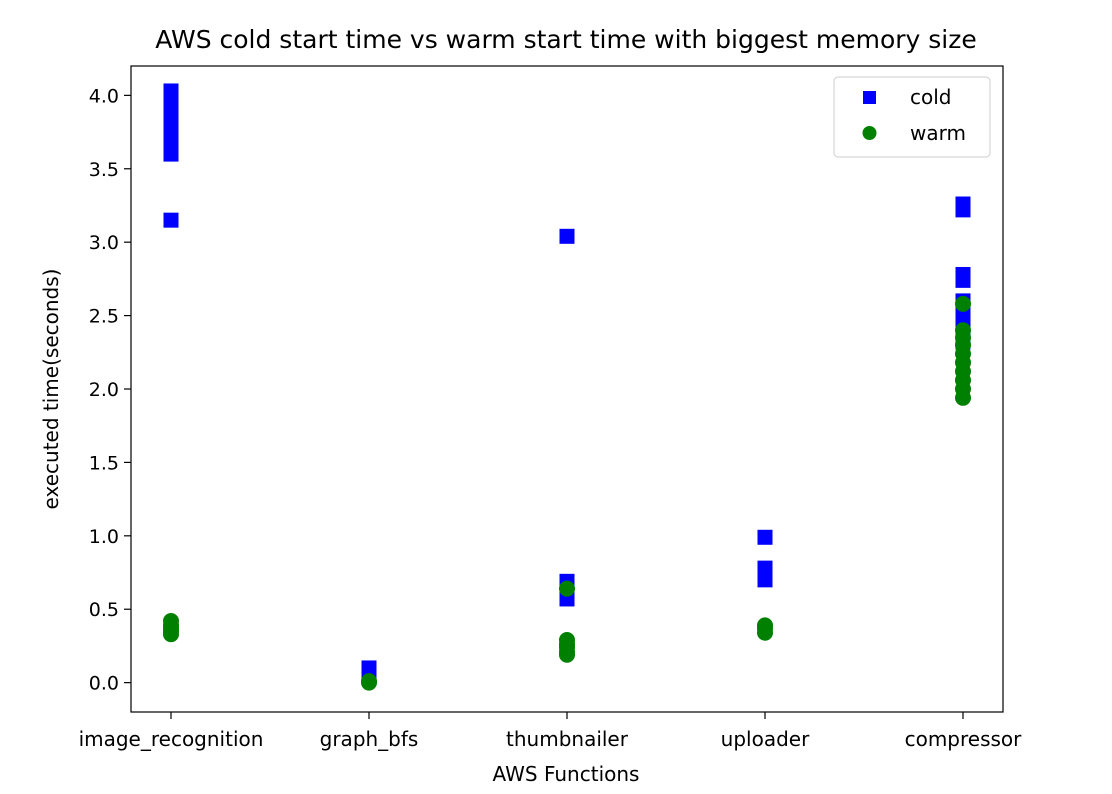  What do you see at coordinates (104, 170) in the screenshot?
I see `y-tick-label: 3.5` at bounding box center [104, 170].